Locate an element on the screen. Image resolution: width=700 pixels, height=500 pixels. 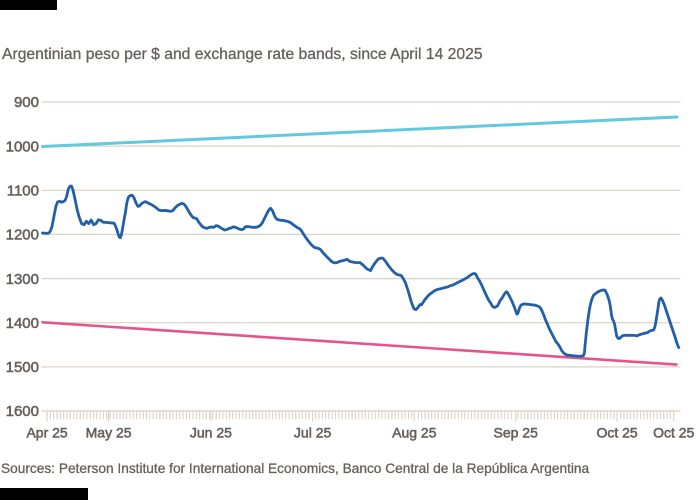
svg-text: Jun 25 is located at coordinates (211, 433).